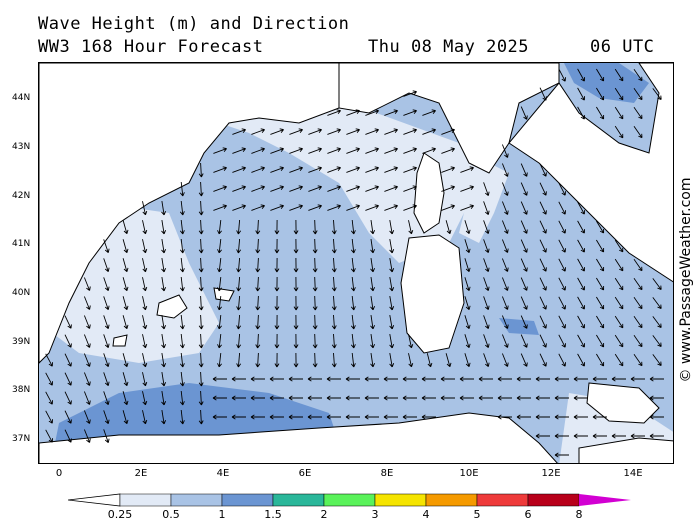 The height and width of the screenshot is (525, 700). Describe the element at coordinates (349, 500) in the screenshot. I see `color-scale-bar` at that location.